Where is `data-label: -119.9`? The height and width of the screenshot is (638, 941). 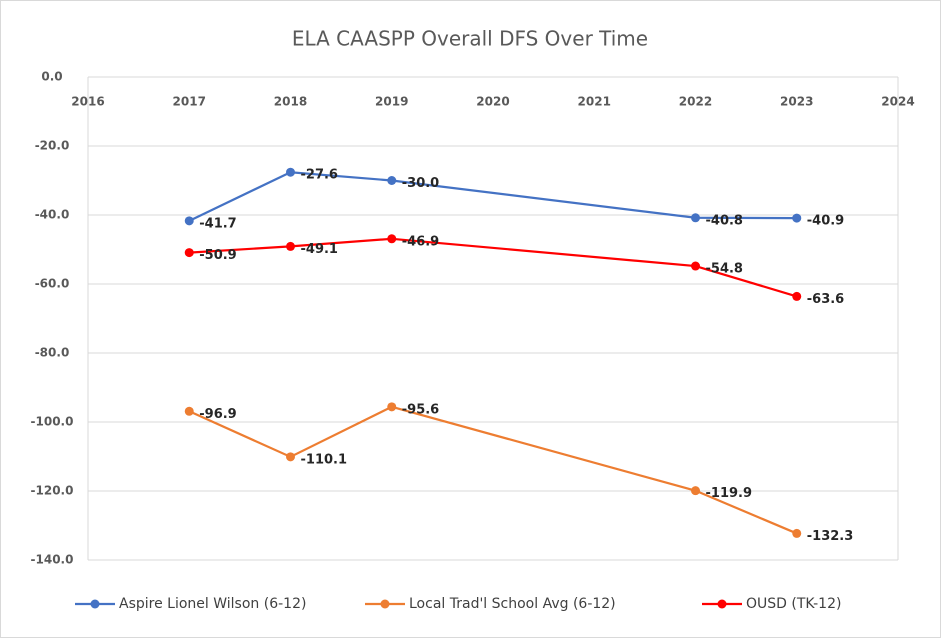 data-label: -119.9 is located at coordinates (729, 493).